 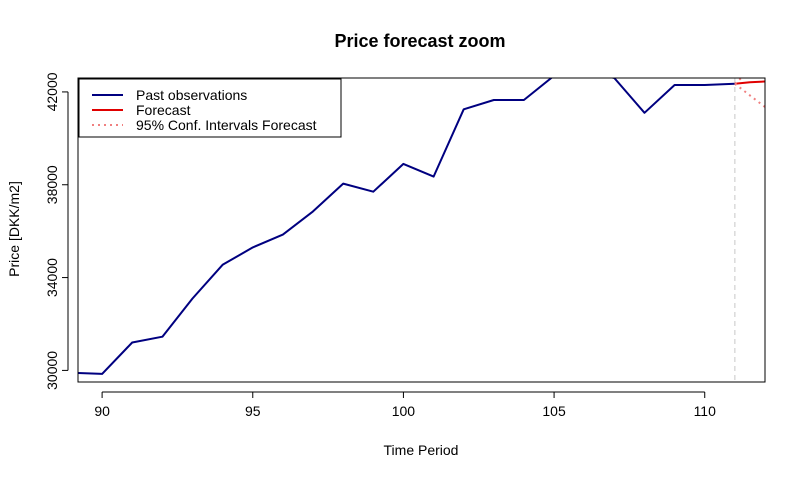 What do you see at coordinates (52, 370) in the screenshot?
I see `y-tick-label: 30000` at bounding box center [52, 370].